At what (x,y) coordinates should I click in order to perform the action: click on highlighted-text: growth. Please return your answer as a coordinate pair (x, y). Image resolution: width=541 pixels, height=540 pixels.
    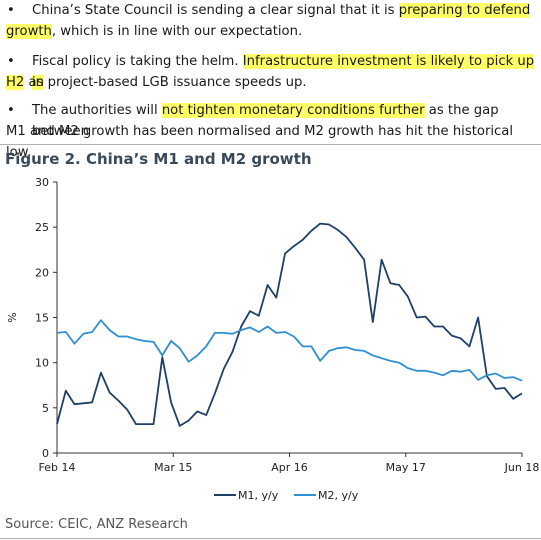
    Looking at the image, I should click on (29, 31).